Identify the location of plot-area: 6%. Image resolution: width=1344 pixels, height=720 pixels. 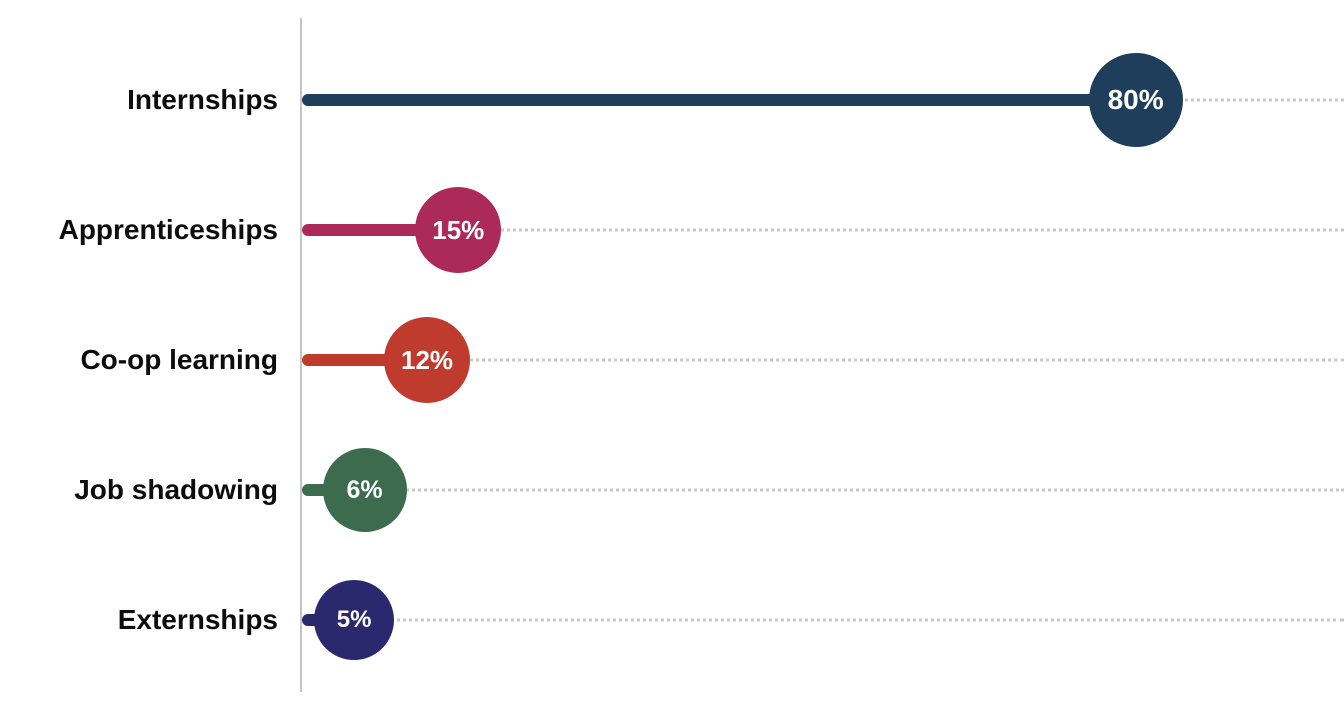
(823, 490).